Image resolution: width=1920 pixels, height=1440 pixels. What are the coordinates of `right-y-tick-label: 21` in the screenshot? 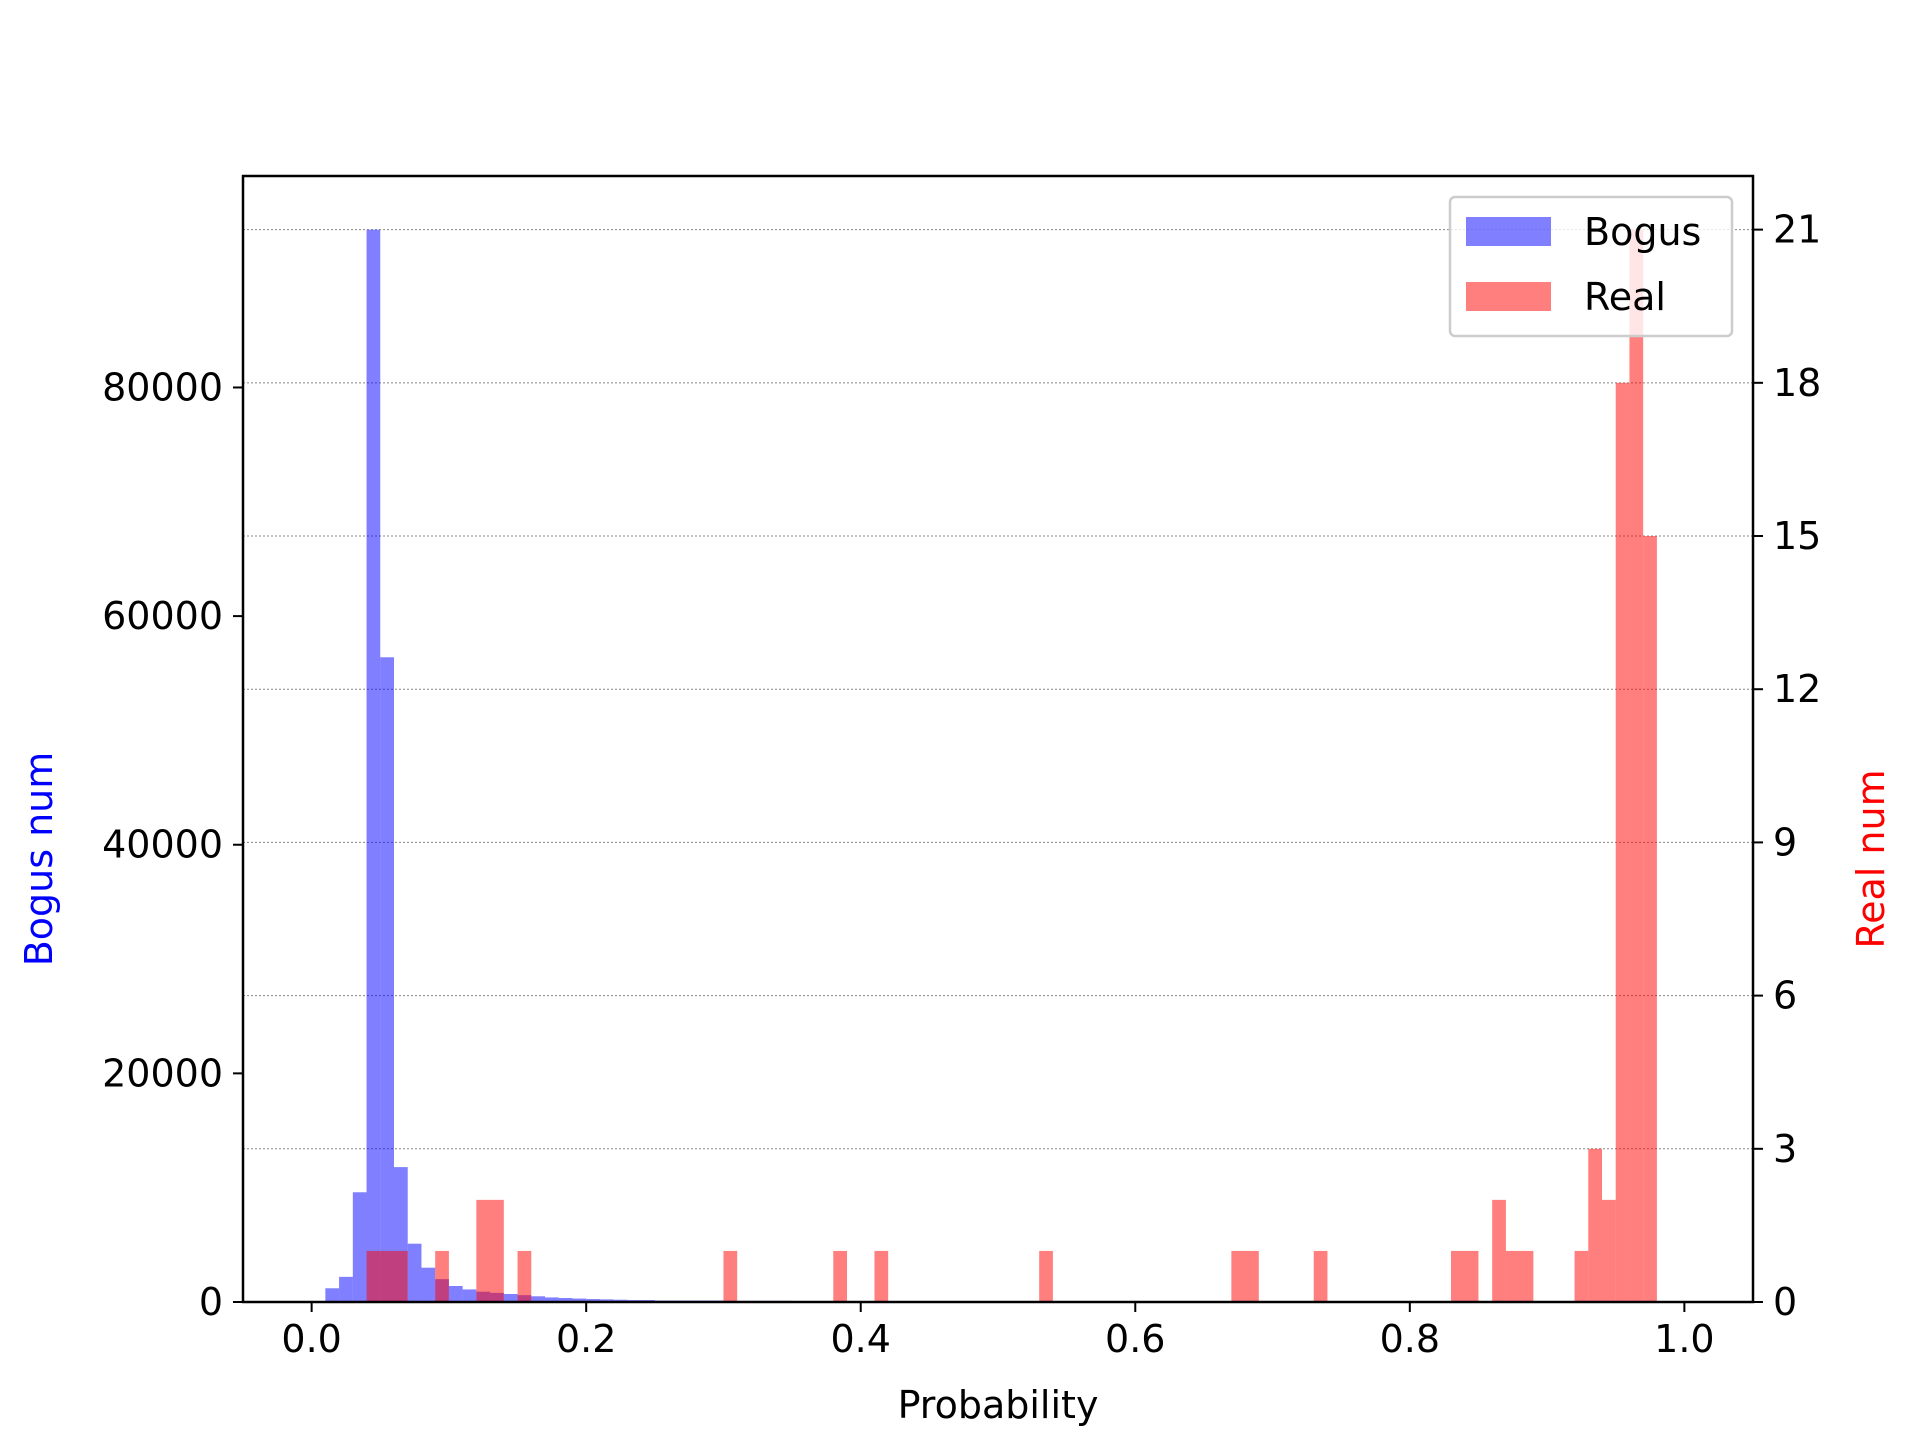 It's located at (1797, 230).